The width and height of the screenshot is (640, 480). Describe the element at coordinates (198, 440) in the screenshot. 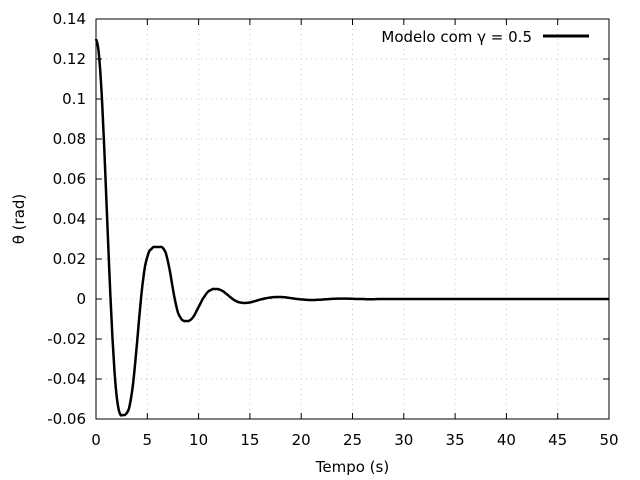

I see `x-tick-label: 10` at that location.